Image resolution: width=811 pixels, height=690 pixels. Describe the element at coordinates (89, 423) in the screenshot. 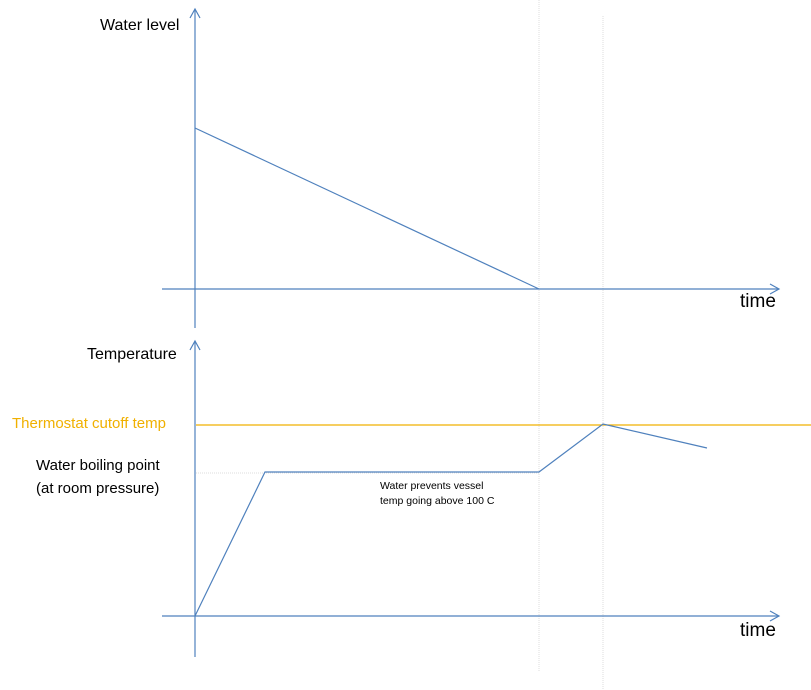

I see `thermostat-cutoff-label: Thermostat cutoff temp` at that location.